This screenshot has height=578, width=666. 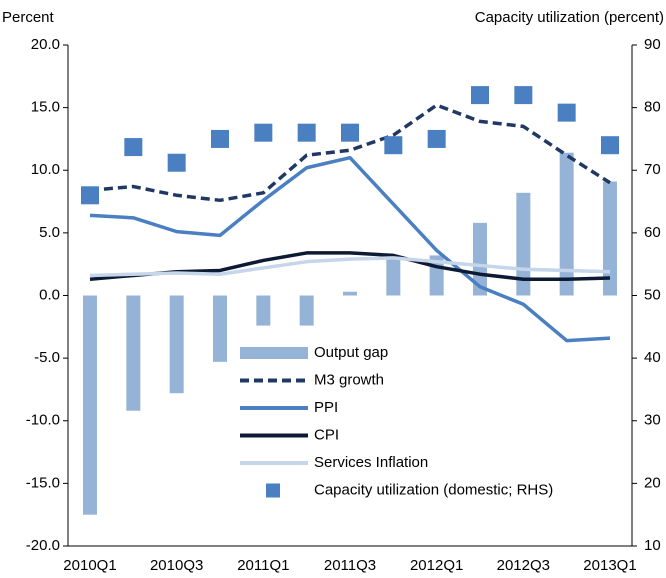 What do you see at coordinates (326, 407) in the screenshot?
I see `legend-label: PPI` at bounding box center [326, 407].